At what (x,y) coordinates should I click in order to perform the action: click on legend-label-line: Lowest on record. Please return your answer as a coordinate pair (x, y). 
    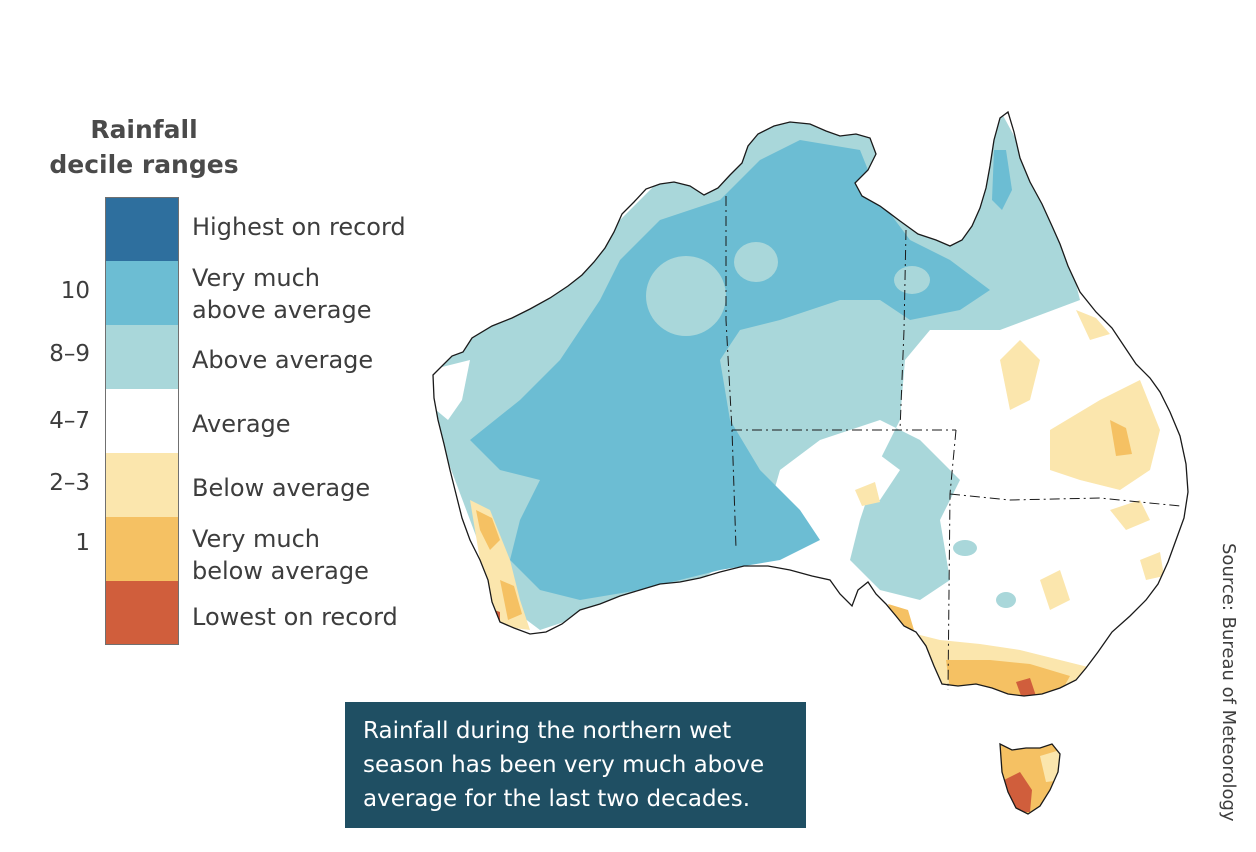
    Looking at the image, I should click on (295, 617).